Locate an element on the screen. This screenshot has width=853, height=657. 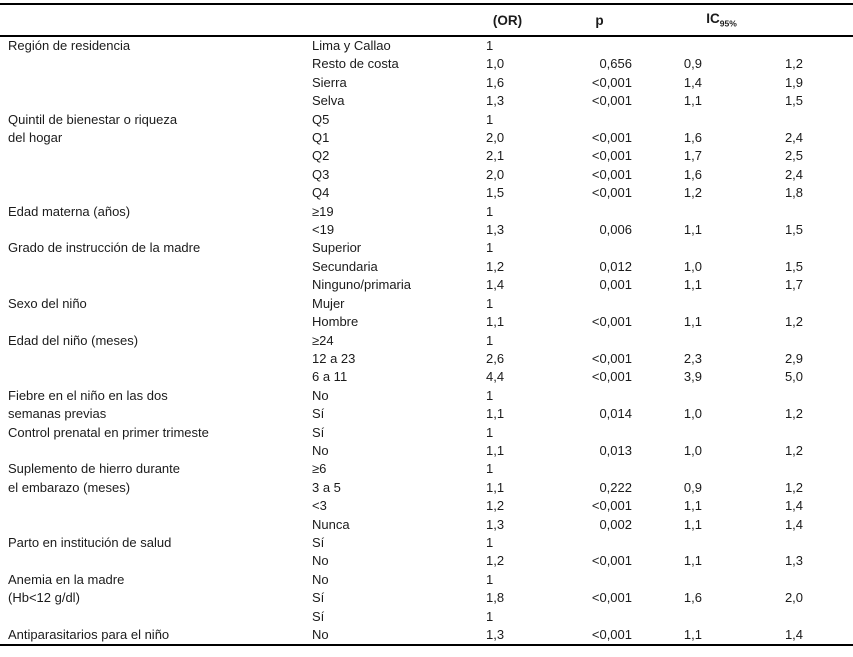
cell-variable: Sexo del niño is located at coordinates (47, 303).